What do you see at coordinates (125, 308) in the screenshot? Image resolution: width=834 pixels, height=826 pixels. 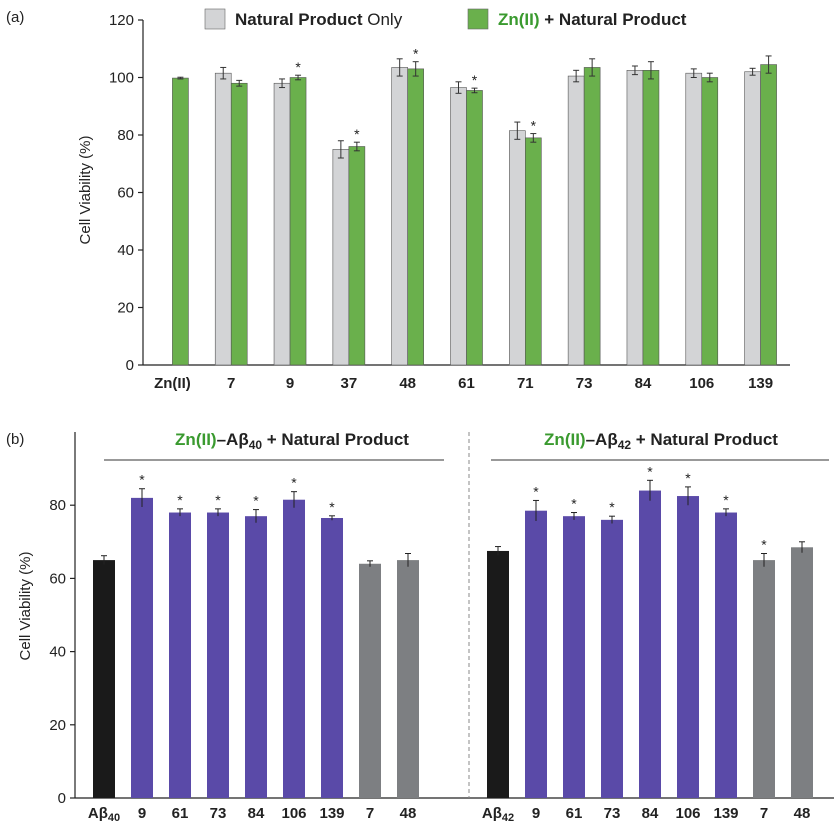 I see `panel-a-y-tick-label: 20` at bounding box center [125, 308].